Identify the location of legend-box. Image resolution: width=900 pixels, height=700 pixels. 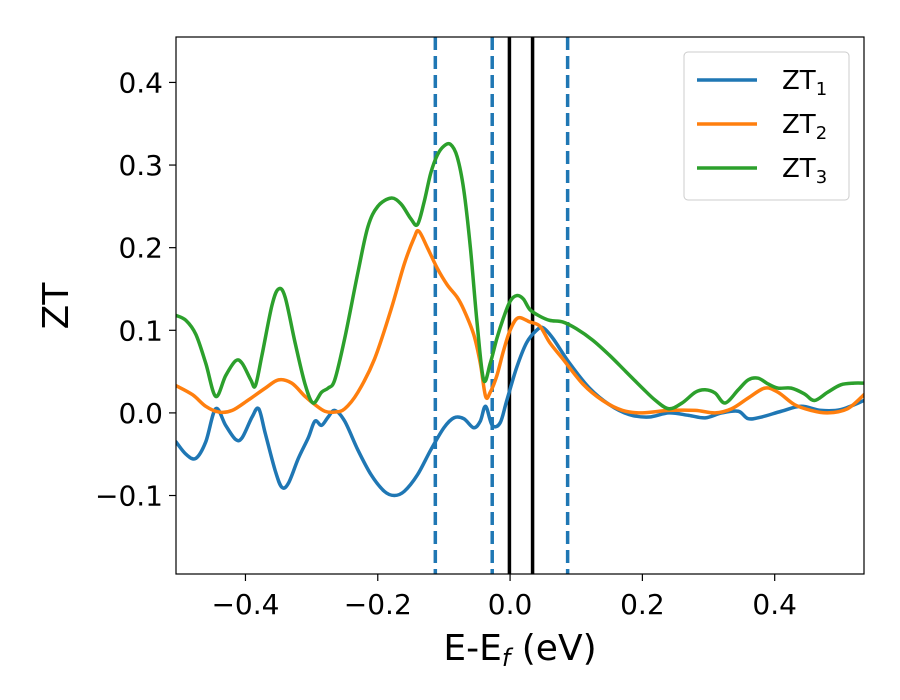
(766, 126).